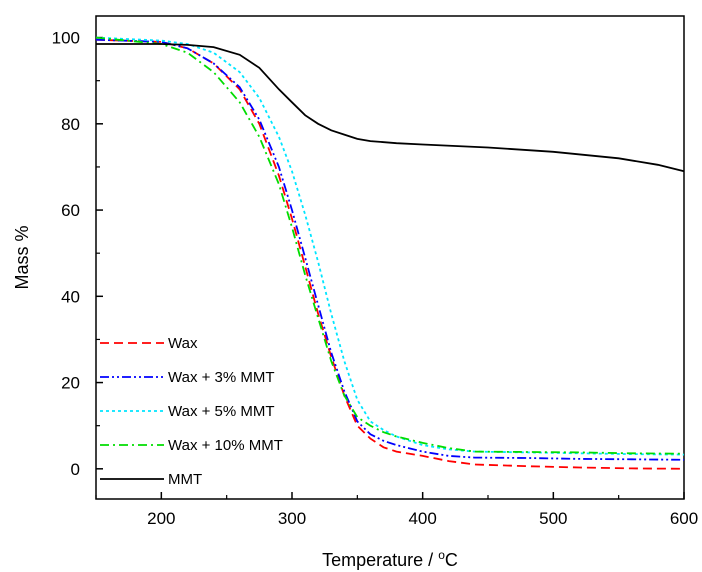 Image resolution: width=702 pixels, height=572 pixels. I want to click on x-axis-title-unit: C, so click(451, 560).